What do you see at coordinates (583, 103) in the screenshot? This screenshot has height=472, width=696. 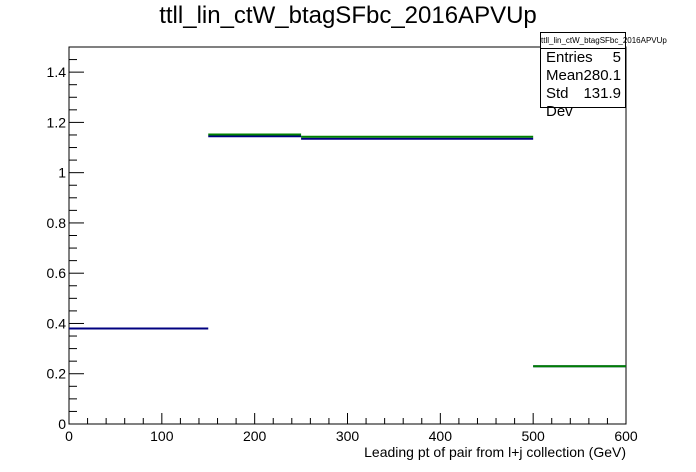 I see `stats-row-stddev: Std Dev 131.9` at bounding box center [583, 103].